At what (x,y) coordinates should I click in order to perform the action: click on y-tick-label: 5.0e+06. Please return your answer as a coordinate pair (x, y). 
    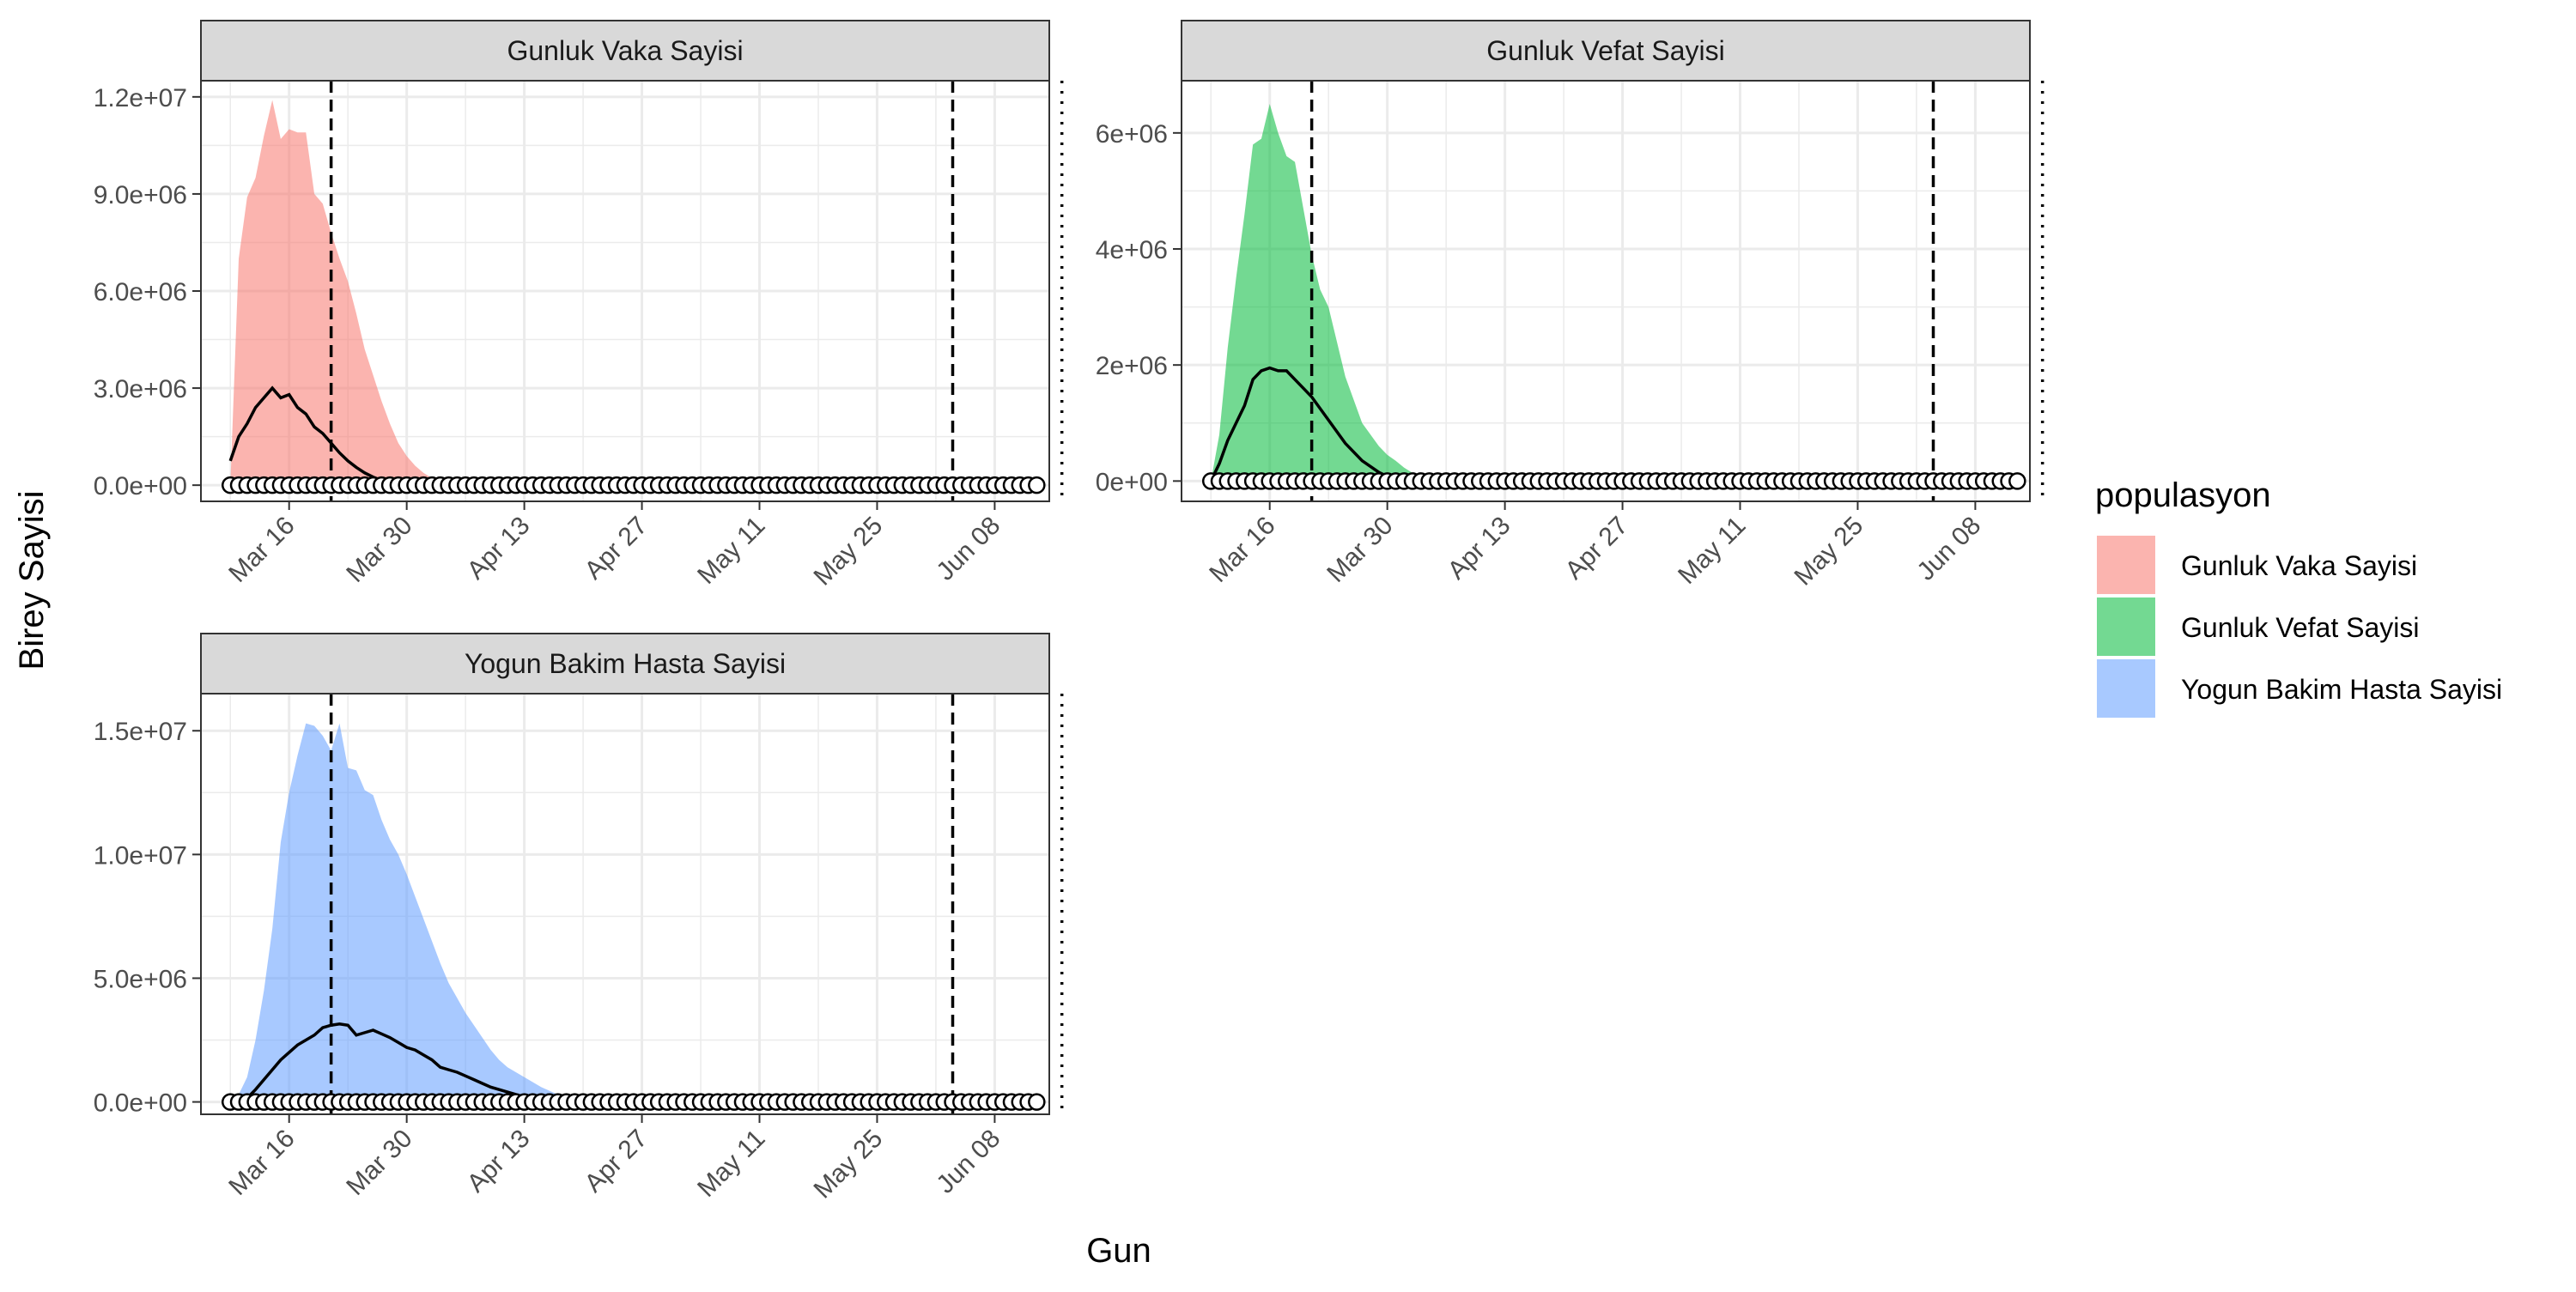
    Looking at the image, I should click on (140, 979).